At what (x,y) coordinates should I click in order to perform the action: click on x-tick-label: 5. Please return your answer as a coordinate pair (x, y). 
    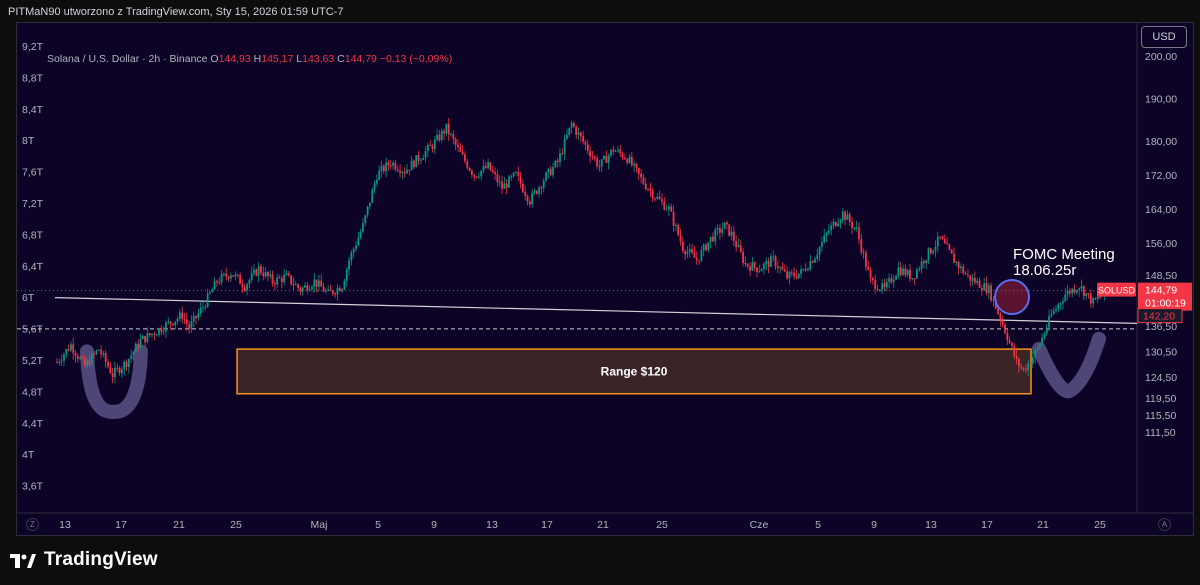
    Looking at the image, I should click on (818, 525).